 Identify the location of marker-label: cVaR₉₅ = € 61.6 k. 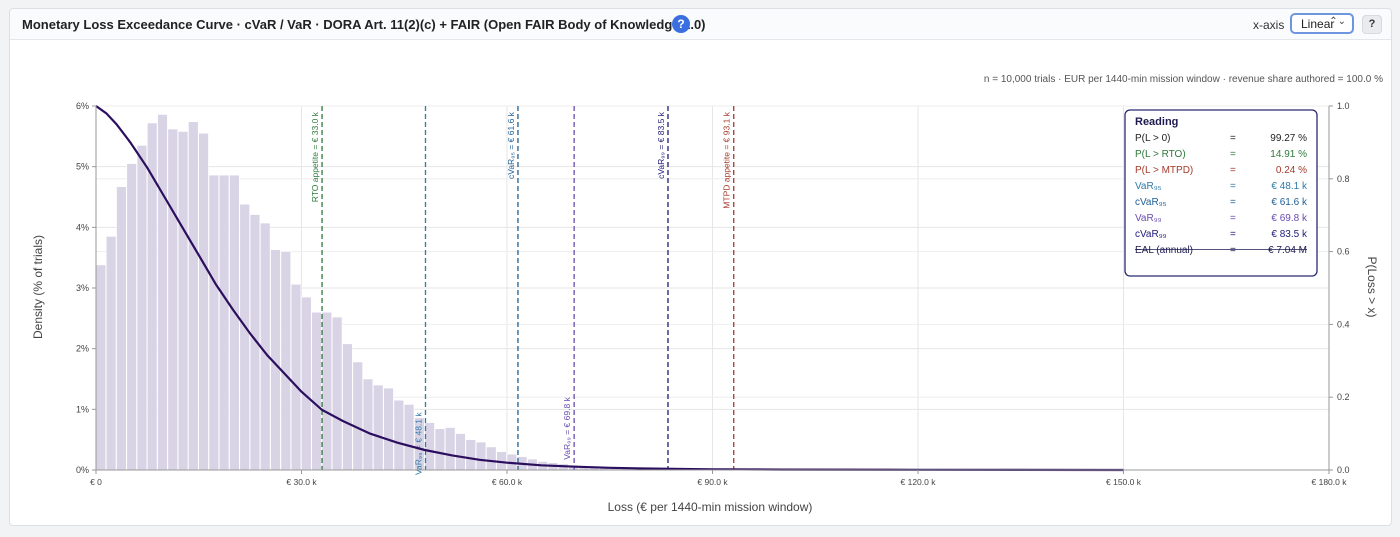
(511, 145).